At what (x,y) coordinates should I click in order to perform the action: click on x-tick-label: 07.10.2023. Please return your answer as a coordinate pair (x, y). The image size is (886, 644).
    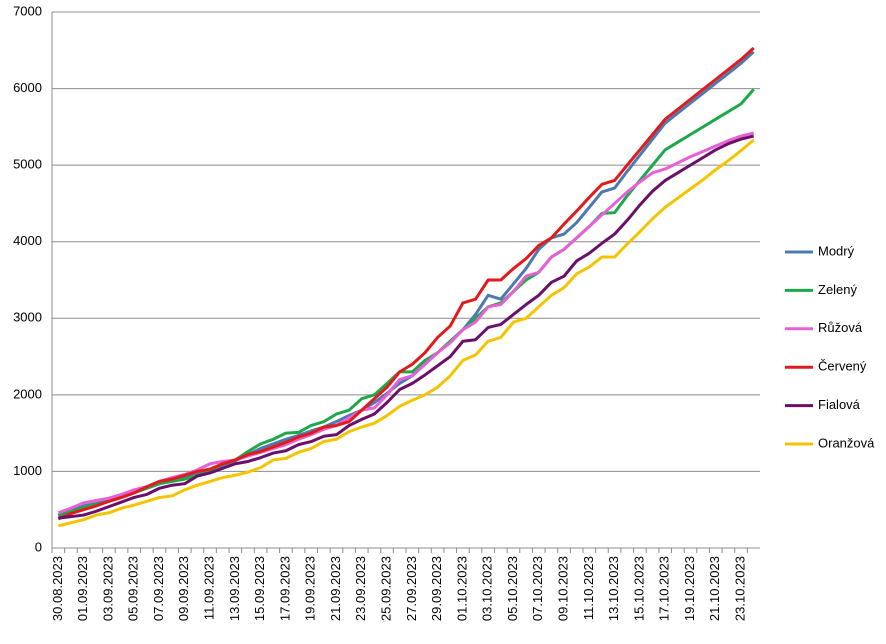
    Looking at the image, I should click on (537, 588).